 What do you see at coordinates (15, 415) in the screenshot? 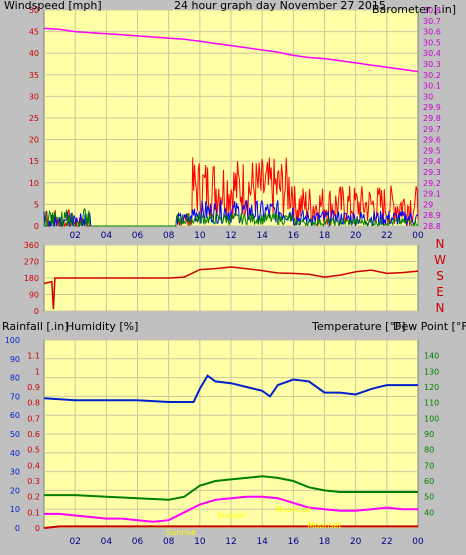
I see `humidity-tick-label: 60` at bounding box center [15, 415].